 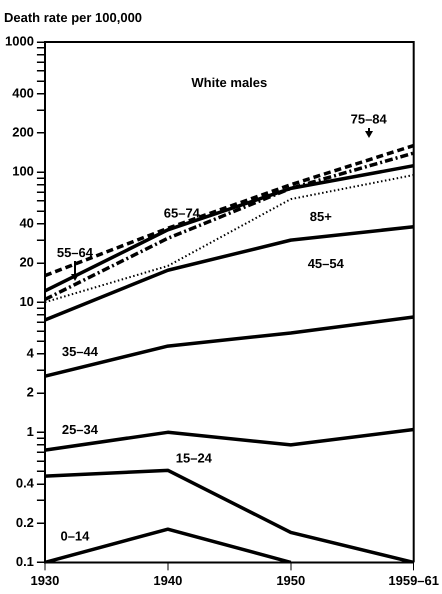 What do you see at coordinates (75, 536) in the screenshot?
I see `series-label: 0–14` at bounding box center [75, 536].